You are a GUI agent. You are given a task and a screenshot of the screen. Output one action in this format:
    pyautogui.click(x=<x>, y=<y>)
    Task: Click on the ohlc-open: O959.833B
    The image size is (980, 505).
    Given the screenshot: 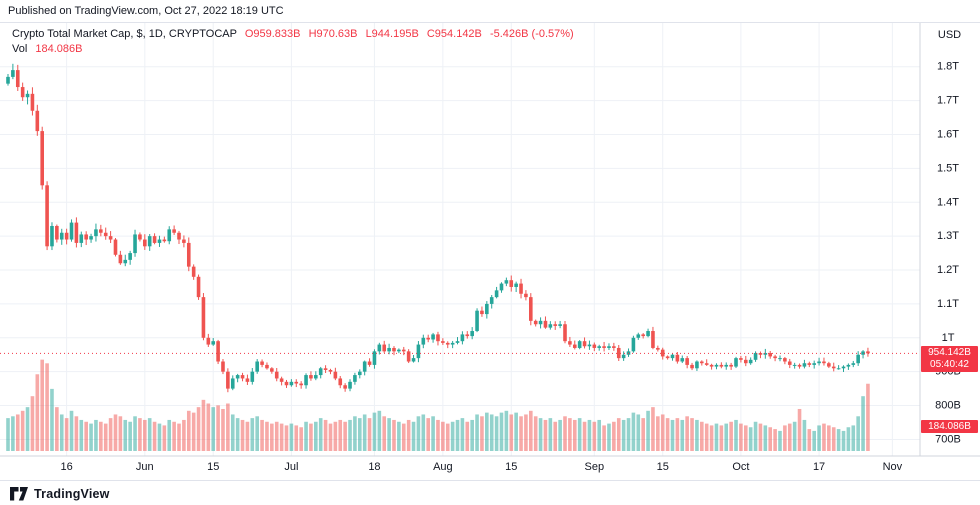 What is the action you would take?
    pyautogui.click(x=272, y=34)
    